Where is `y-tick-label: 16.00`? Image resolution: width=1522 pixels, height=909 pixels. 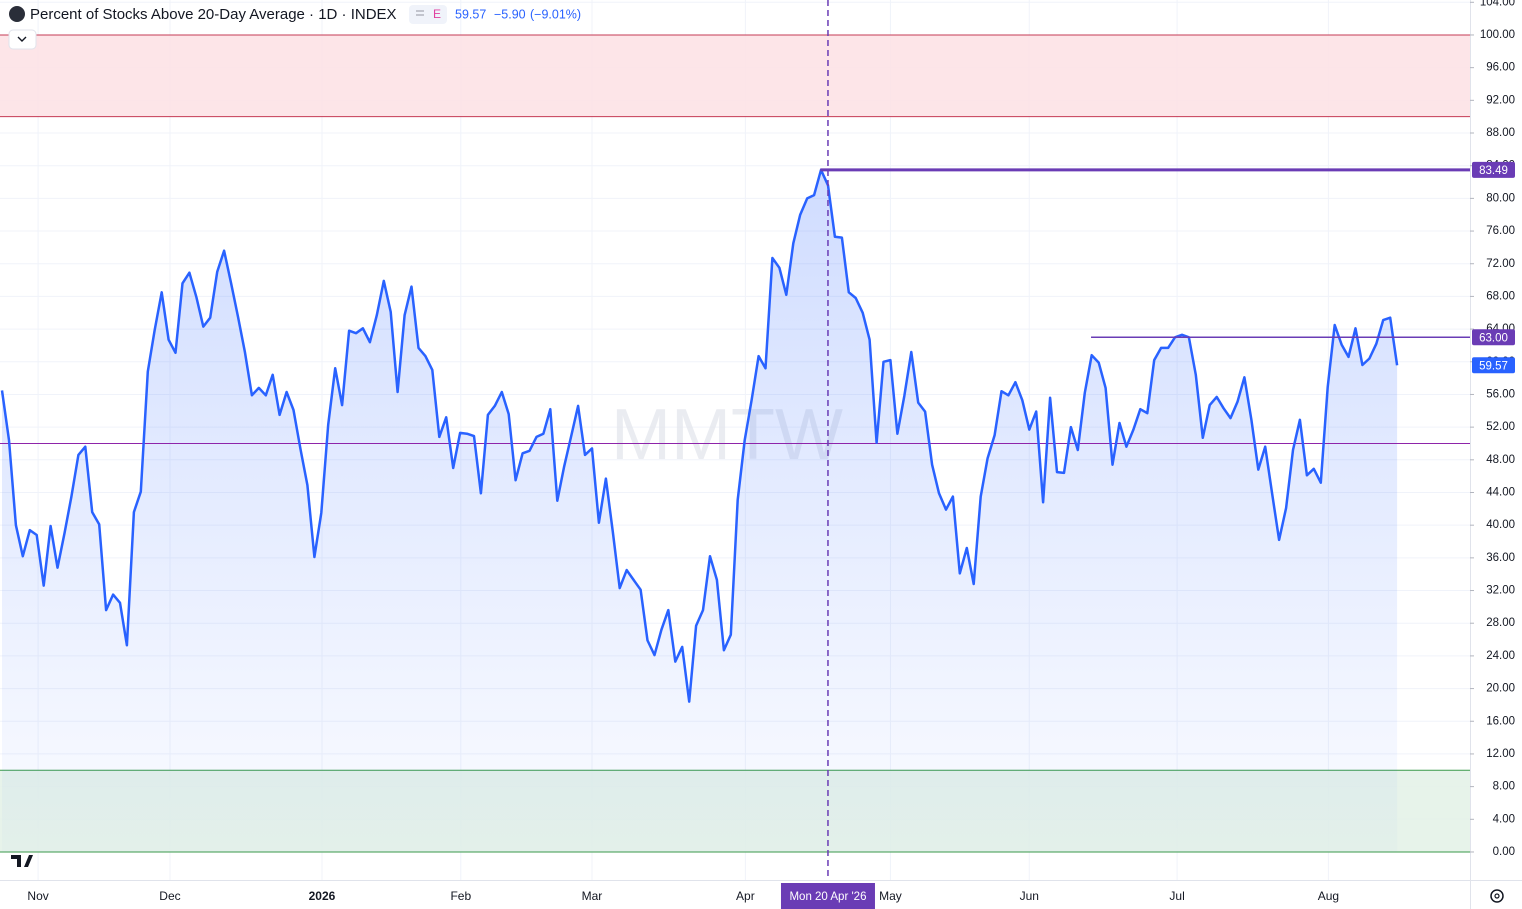
y-tick-label: 16.00 is located at coordinates (1500, 721).